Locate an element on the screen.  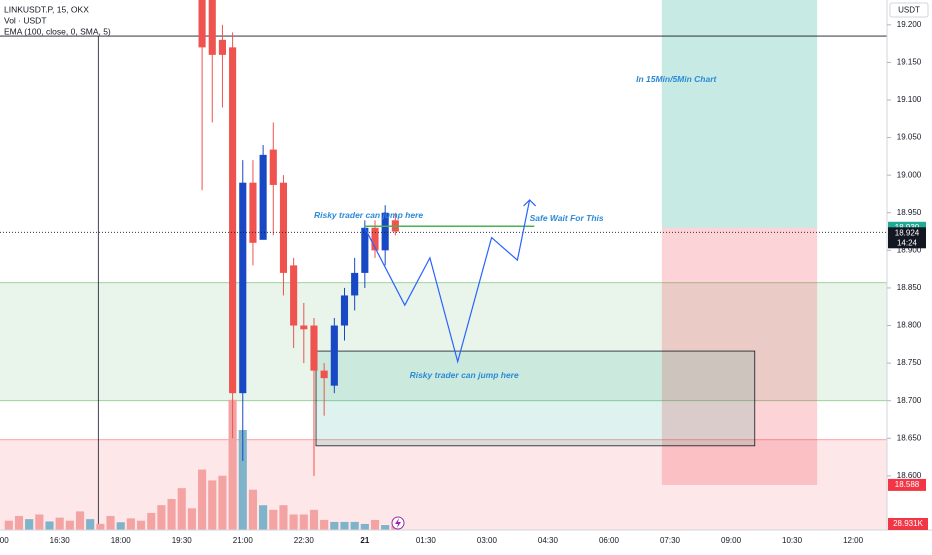
x-tick-label: 09:00 is located at coordinates (731, 540).